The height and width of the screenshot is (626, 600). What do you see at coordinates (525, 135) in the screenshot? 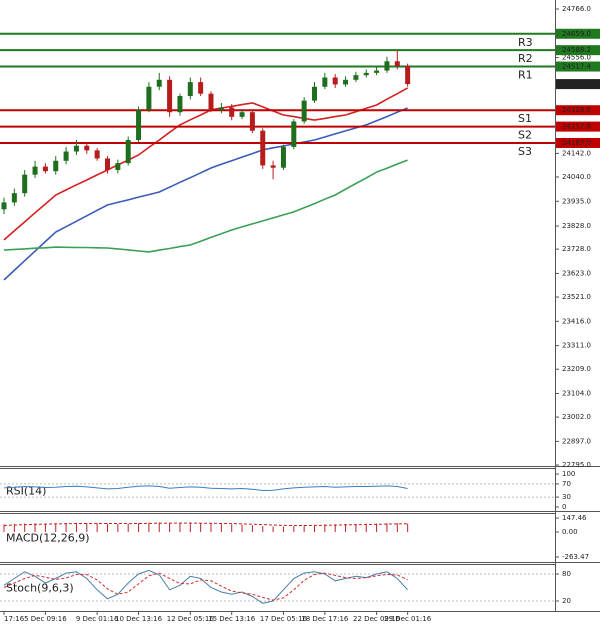
I see `level-name: S2` at bounding box center [525, 135].